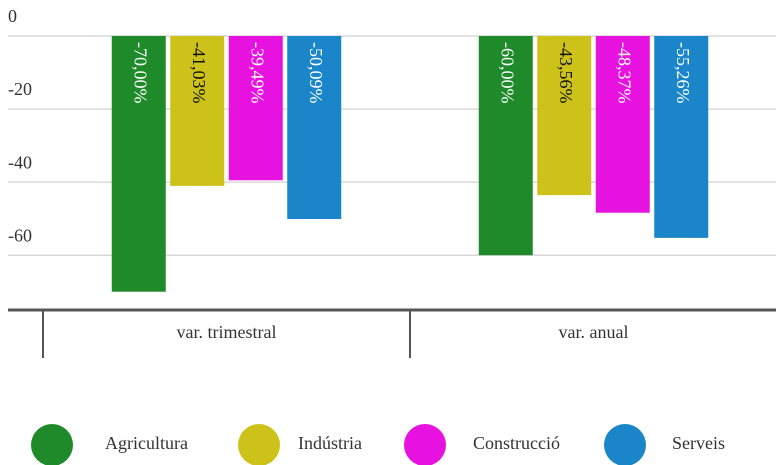 The image size is (776, 465). What do you see at coordinates (566, 73) in the screenshot?
I see `data-label: -43,56%` at bounding box center [566, 73].